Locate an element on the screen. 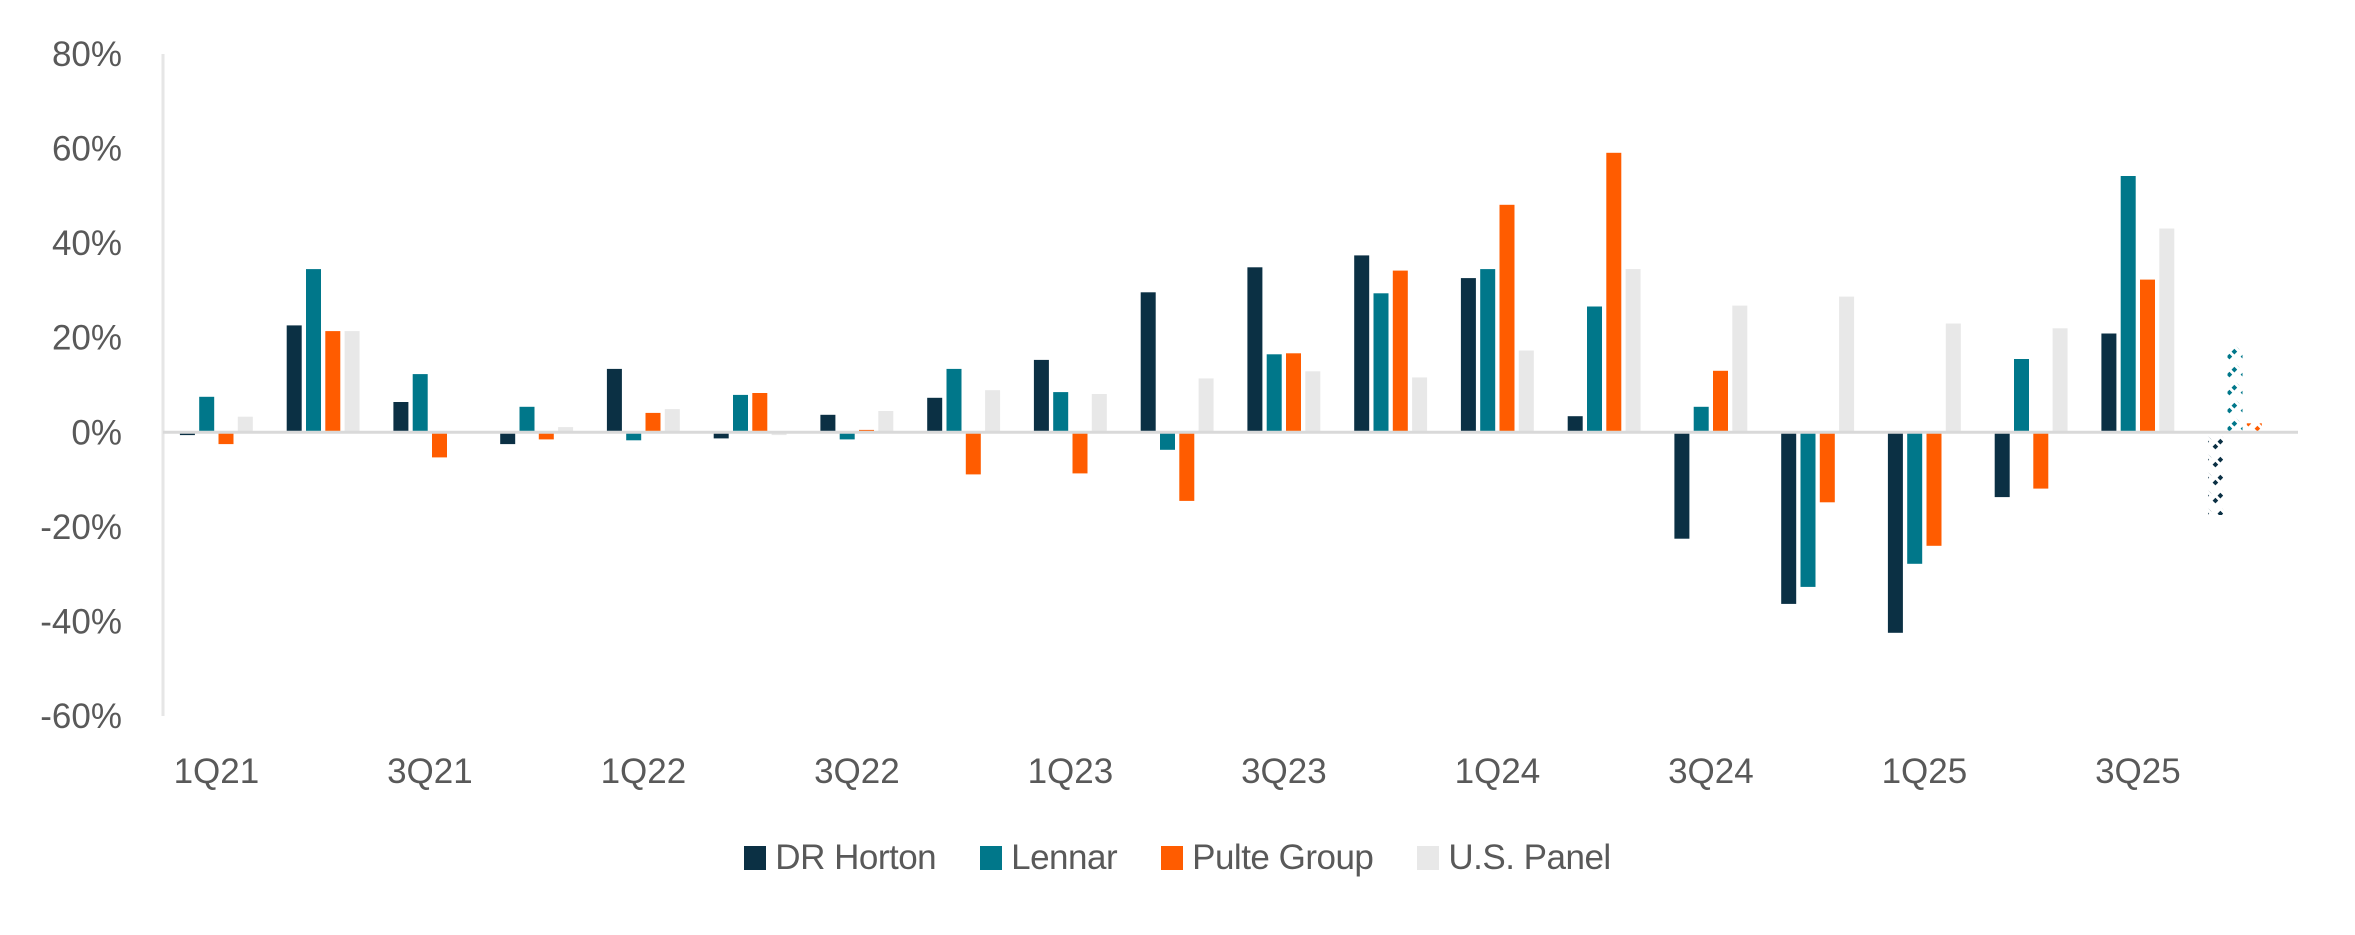 This screenshot has width=2355, height=935. bar-pulte-group-1Q24 is located at coordinates (1507, 318).